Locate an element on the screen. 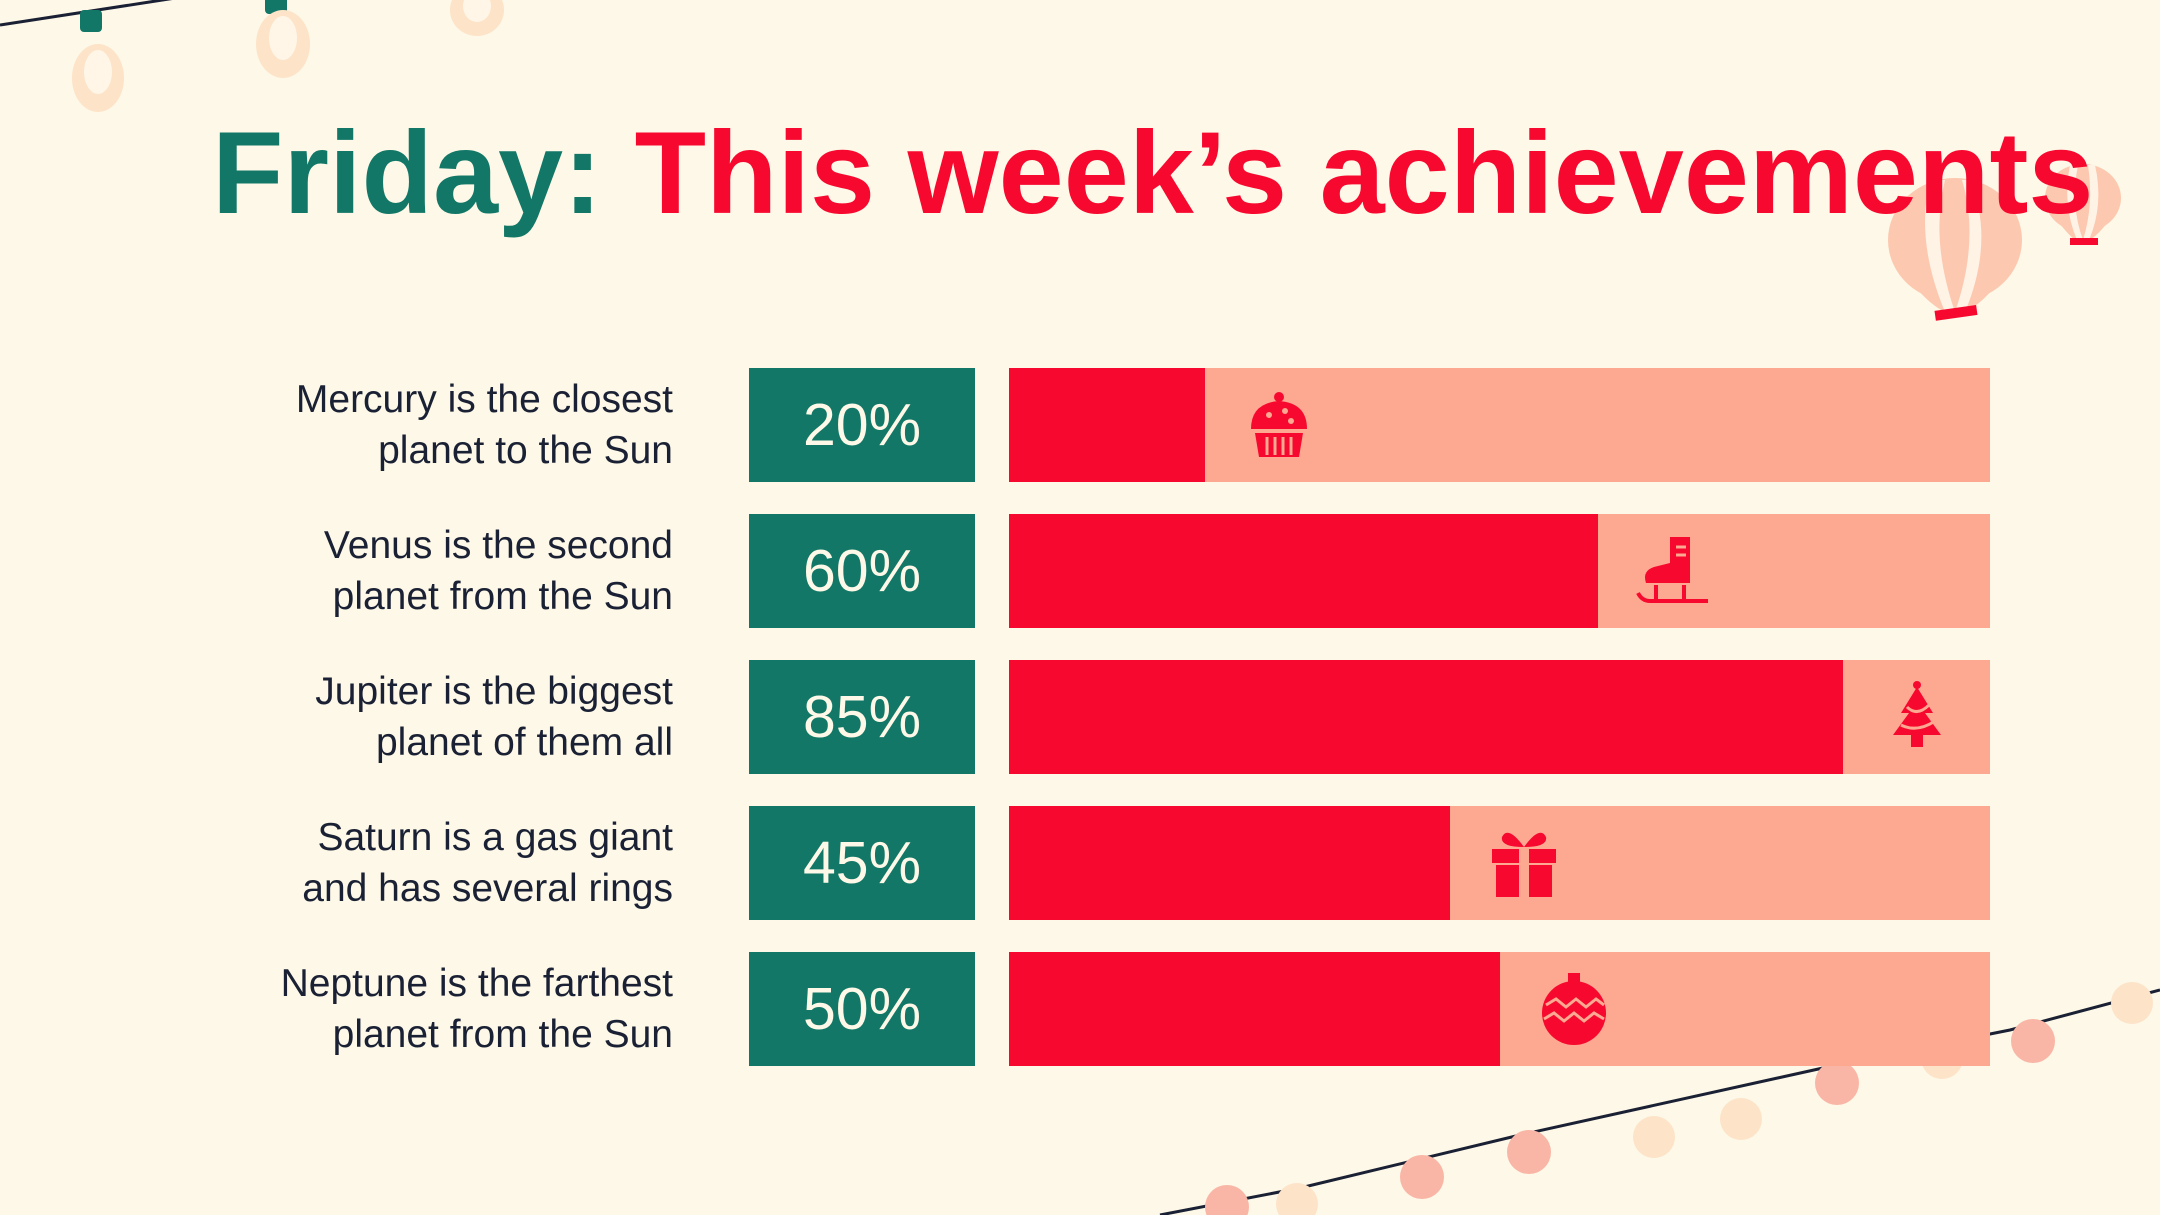 The width and height of the screenshot is (2160, 1215). category-label-line: Mercury is the closest is located at coordinates (484, 399).